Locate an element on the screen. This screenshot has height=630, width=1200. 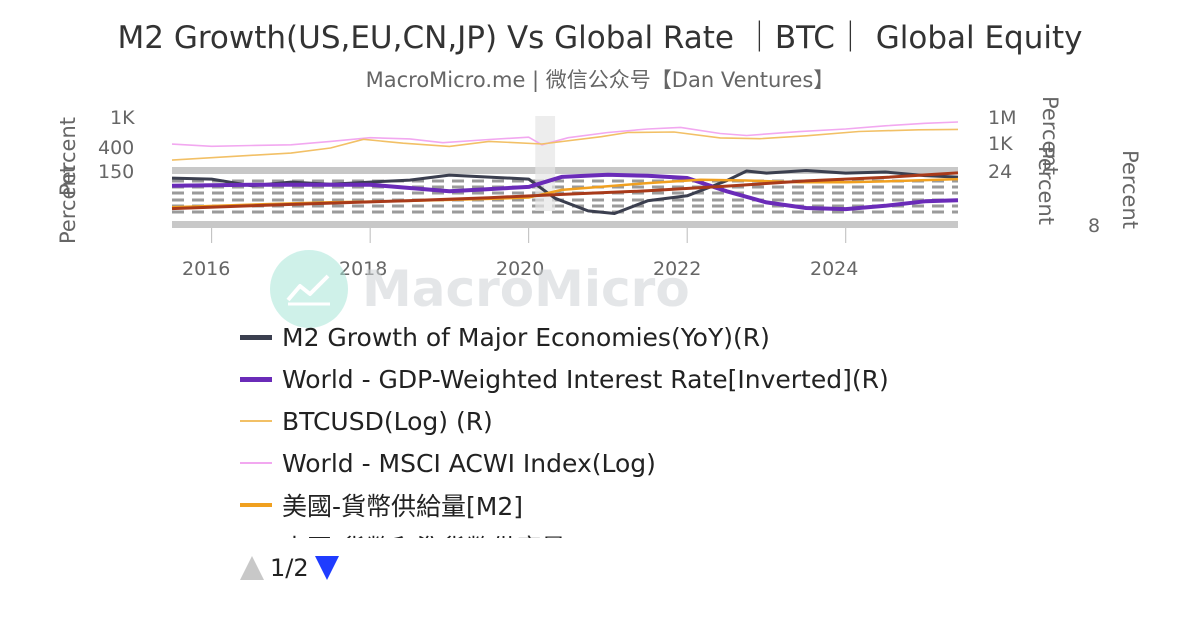
chart-plot is located at coordinates (565, 175).